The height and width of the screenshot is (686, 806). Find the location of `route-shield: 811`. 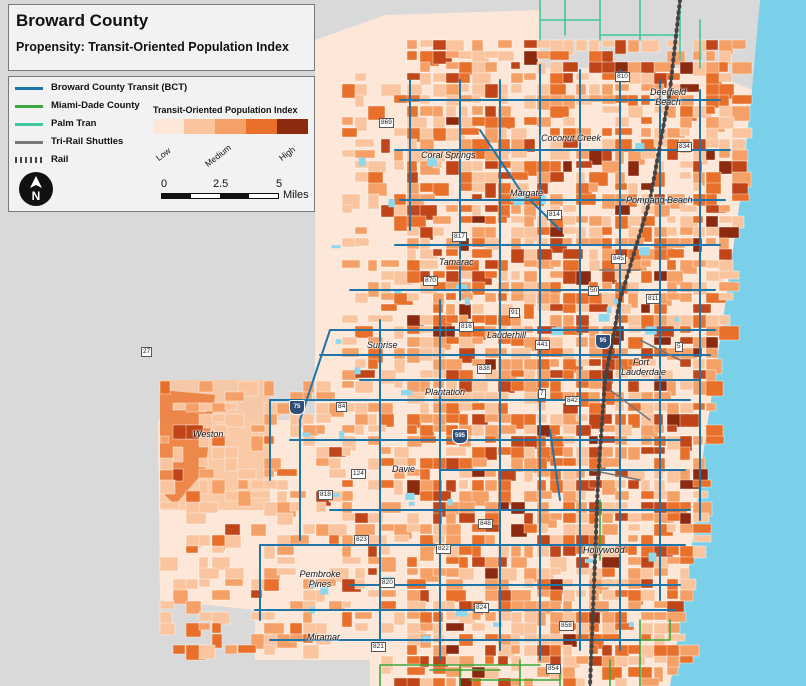

route-shield: 811 is located at coordinates (653, 299).